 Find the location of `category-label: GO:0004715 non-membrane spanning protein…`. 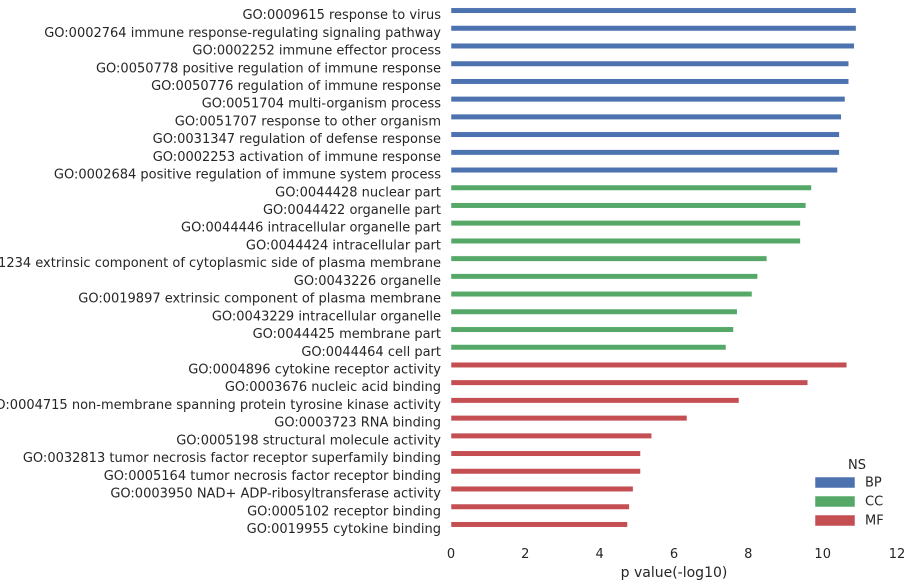

category-label: GO:0004715 non-membrane spanning protein… is located at coordinates (220, 405).